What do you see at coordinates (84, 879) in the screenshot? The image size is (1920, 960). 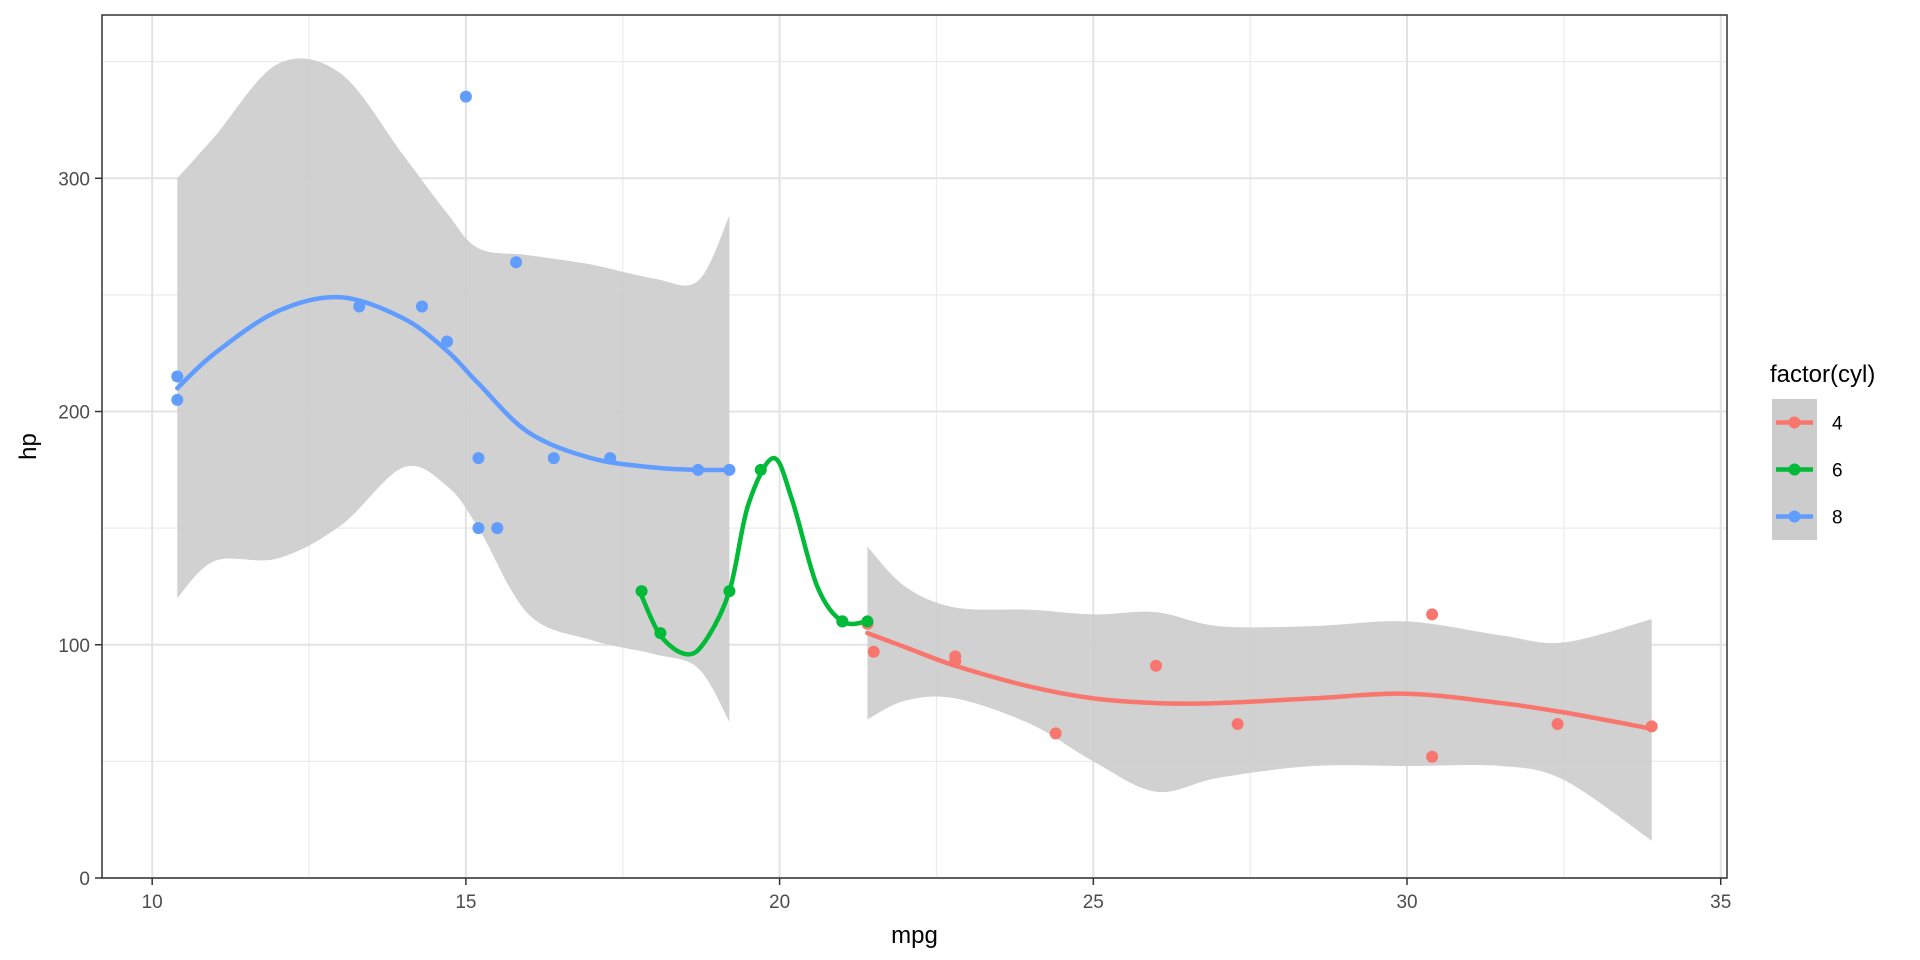 I see `y-tick-label: 0` at bounding box center [84, 879].